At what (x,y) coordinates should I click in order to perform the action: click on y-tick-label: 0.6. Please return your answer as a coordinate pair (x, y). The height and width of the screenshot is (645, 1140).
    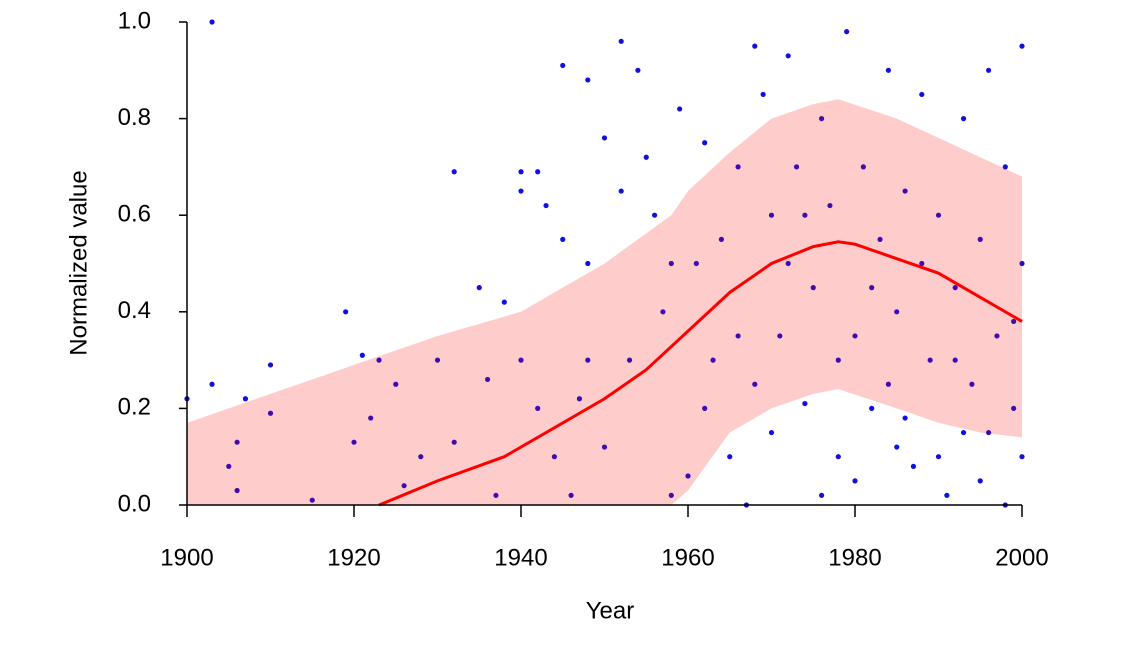
    Looking at the image, I should click on (134, 214).